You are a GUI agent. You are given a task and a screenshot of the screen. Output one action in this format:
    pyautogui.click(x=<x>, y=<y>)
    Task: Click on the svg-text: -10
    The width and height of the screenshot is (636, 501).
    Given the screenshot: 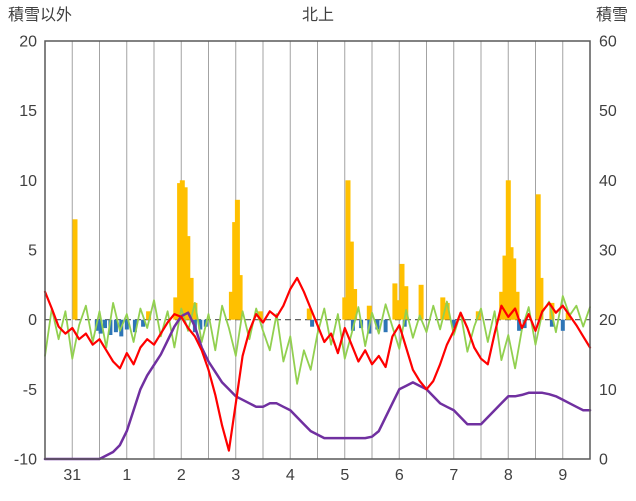 What is the action you would take?
    pyautogui.click(x=25, y=460)
    